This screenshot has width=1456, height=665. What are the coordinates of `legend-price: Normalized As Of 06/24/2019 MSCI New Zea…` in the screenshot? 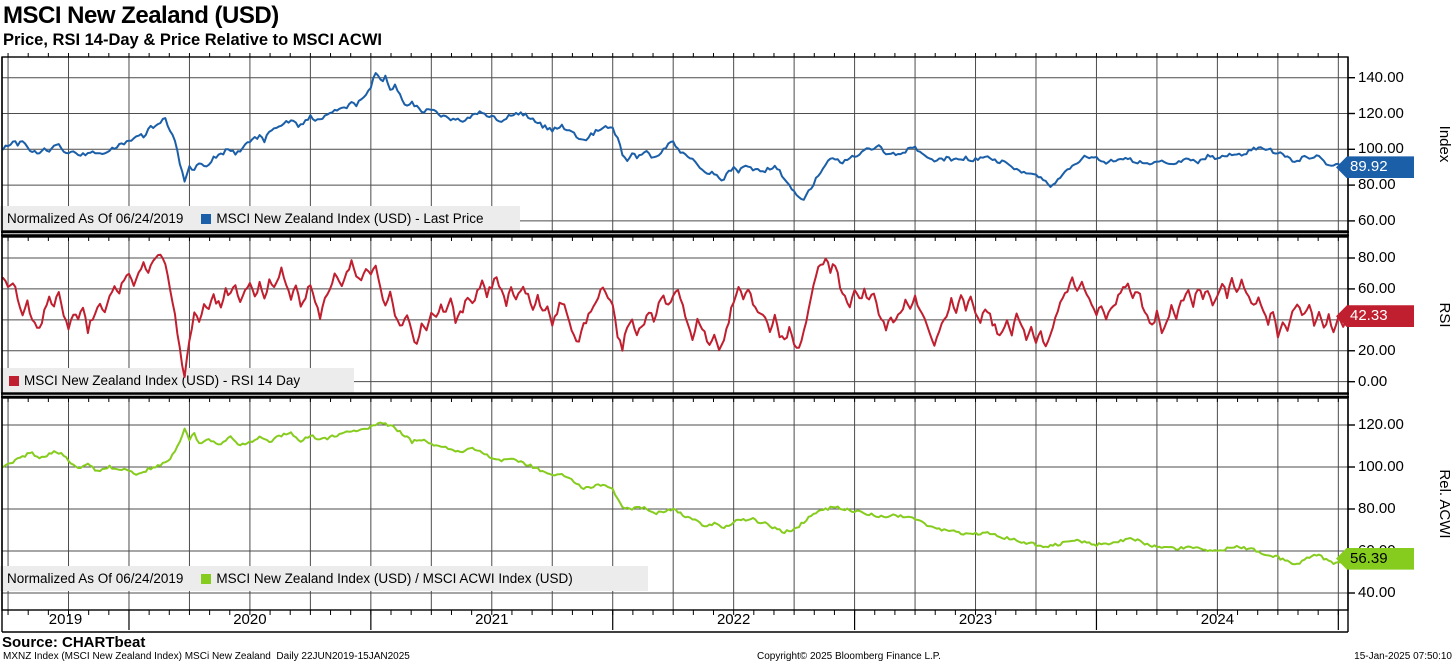 It's located at (260, 218).